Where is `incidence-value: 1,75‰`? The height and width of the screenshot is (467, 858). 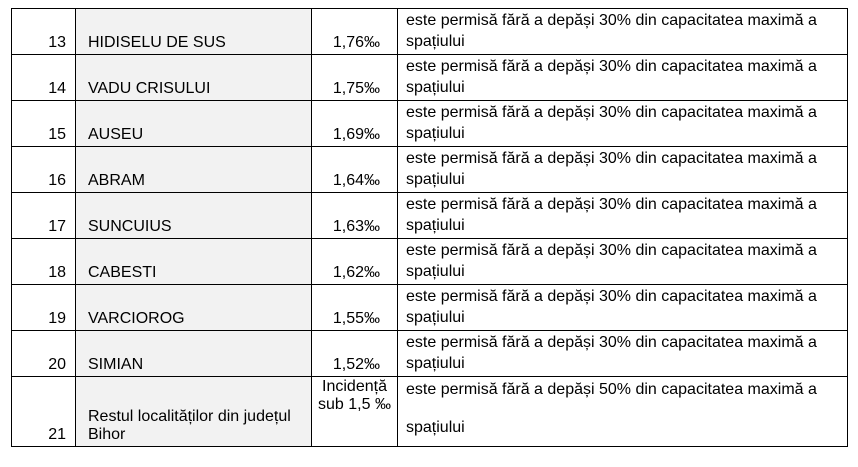 incidence-value: 1,75‰ is located at coordinates (354, 77).